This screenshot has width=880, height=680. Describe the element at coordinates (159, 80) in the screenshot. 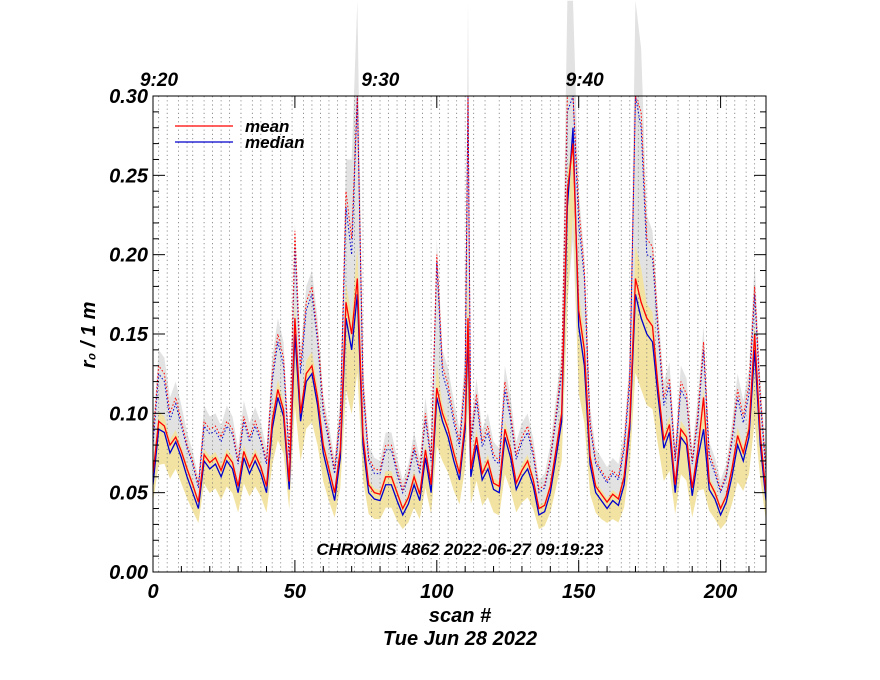

I see `time-tick-label: 9:20` at that location.